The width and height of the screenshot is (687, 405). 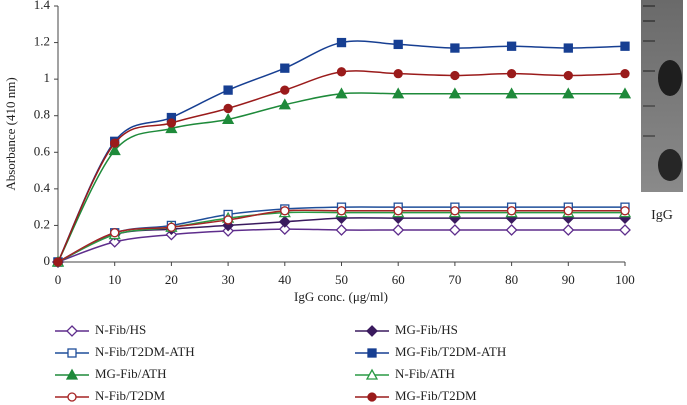 I want to click on y-tick-label: 0, so click(x=47, y=260).